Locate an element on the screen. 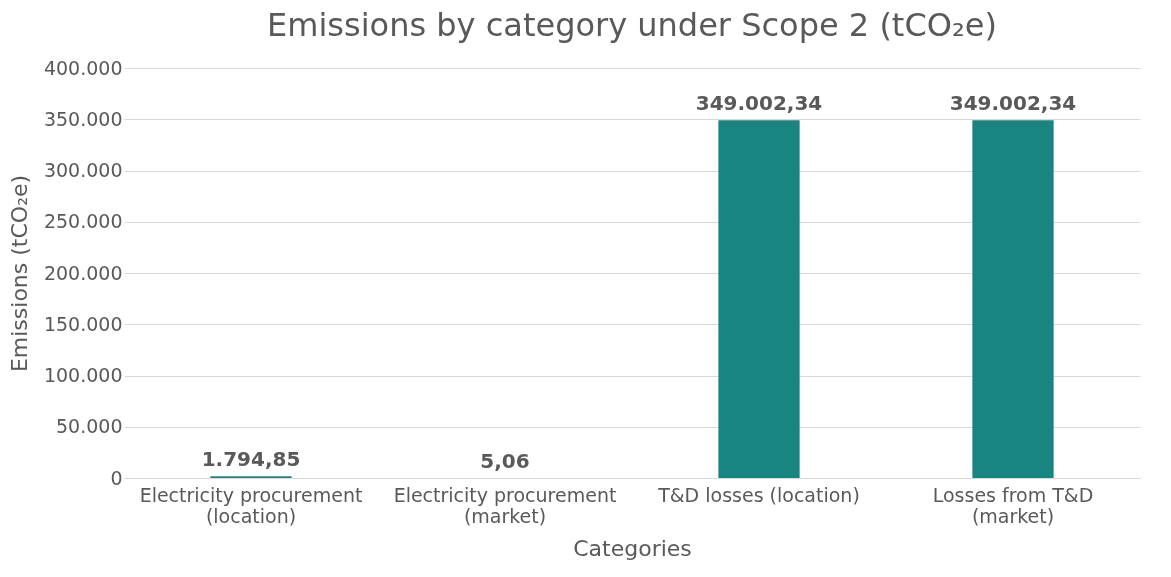 The height and width of the screenshot is (577, 1171). y-tick-label: 400.000 is located at coordinates (83, 67).